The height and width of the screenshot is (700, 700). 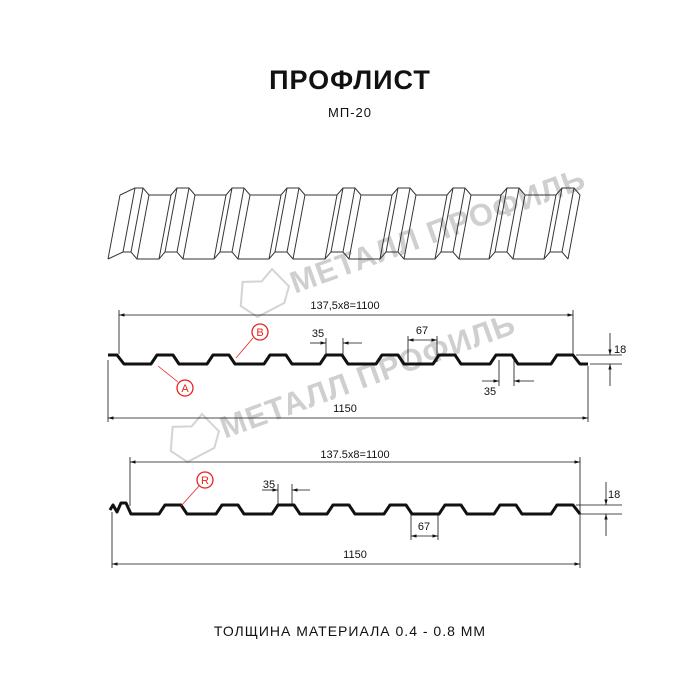 I want to click on watermark-2: МЕТАЛЛ ПРОФИЛЬ, so click(x=344, y=385).